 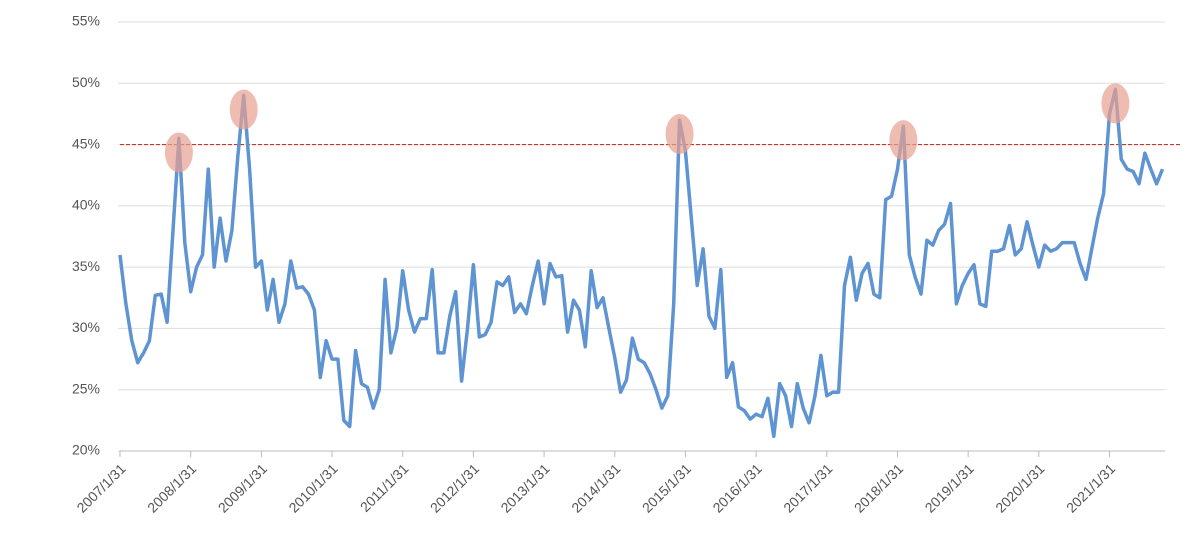 What do you see at coordinates (950, 488) in the screenshot?
I see `x-tick-label: 2019/1/31` at bounding box center [950, 488].